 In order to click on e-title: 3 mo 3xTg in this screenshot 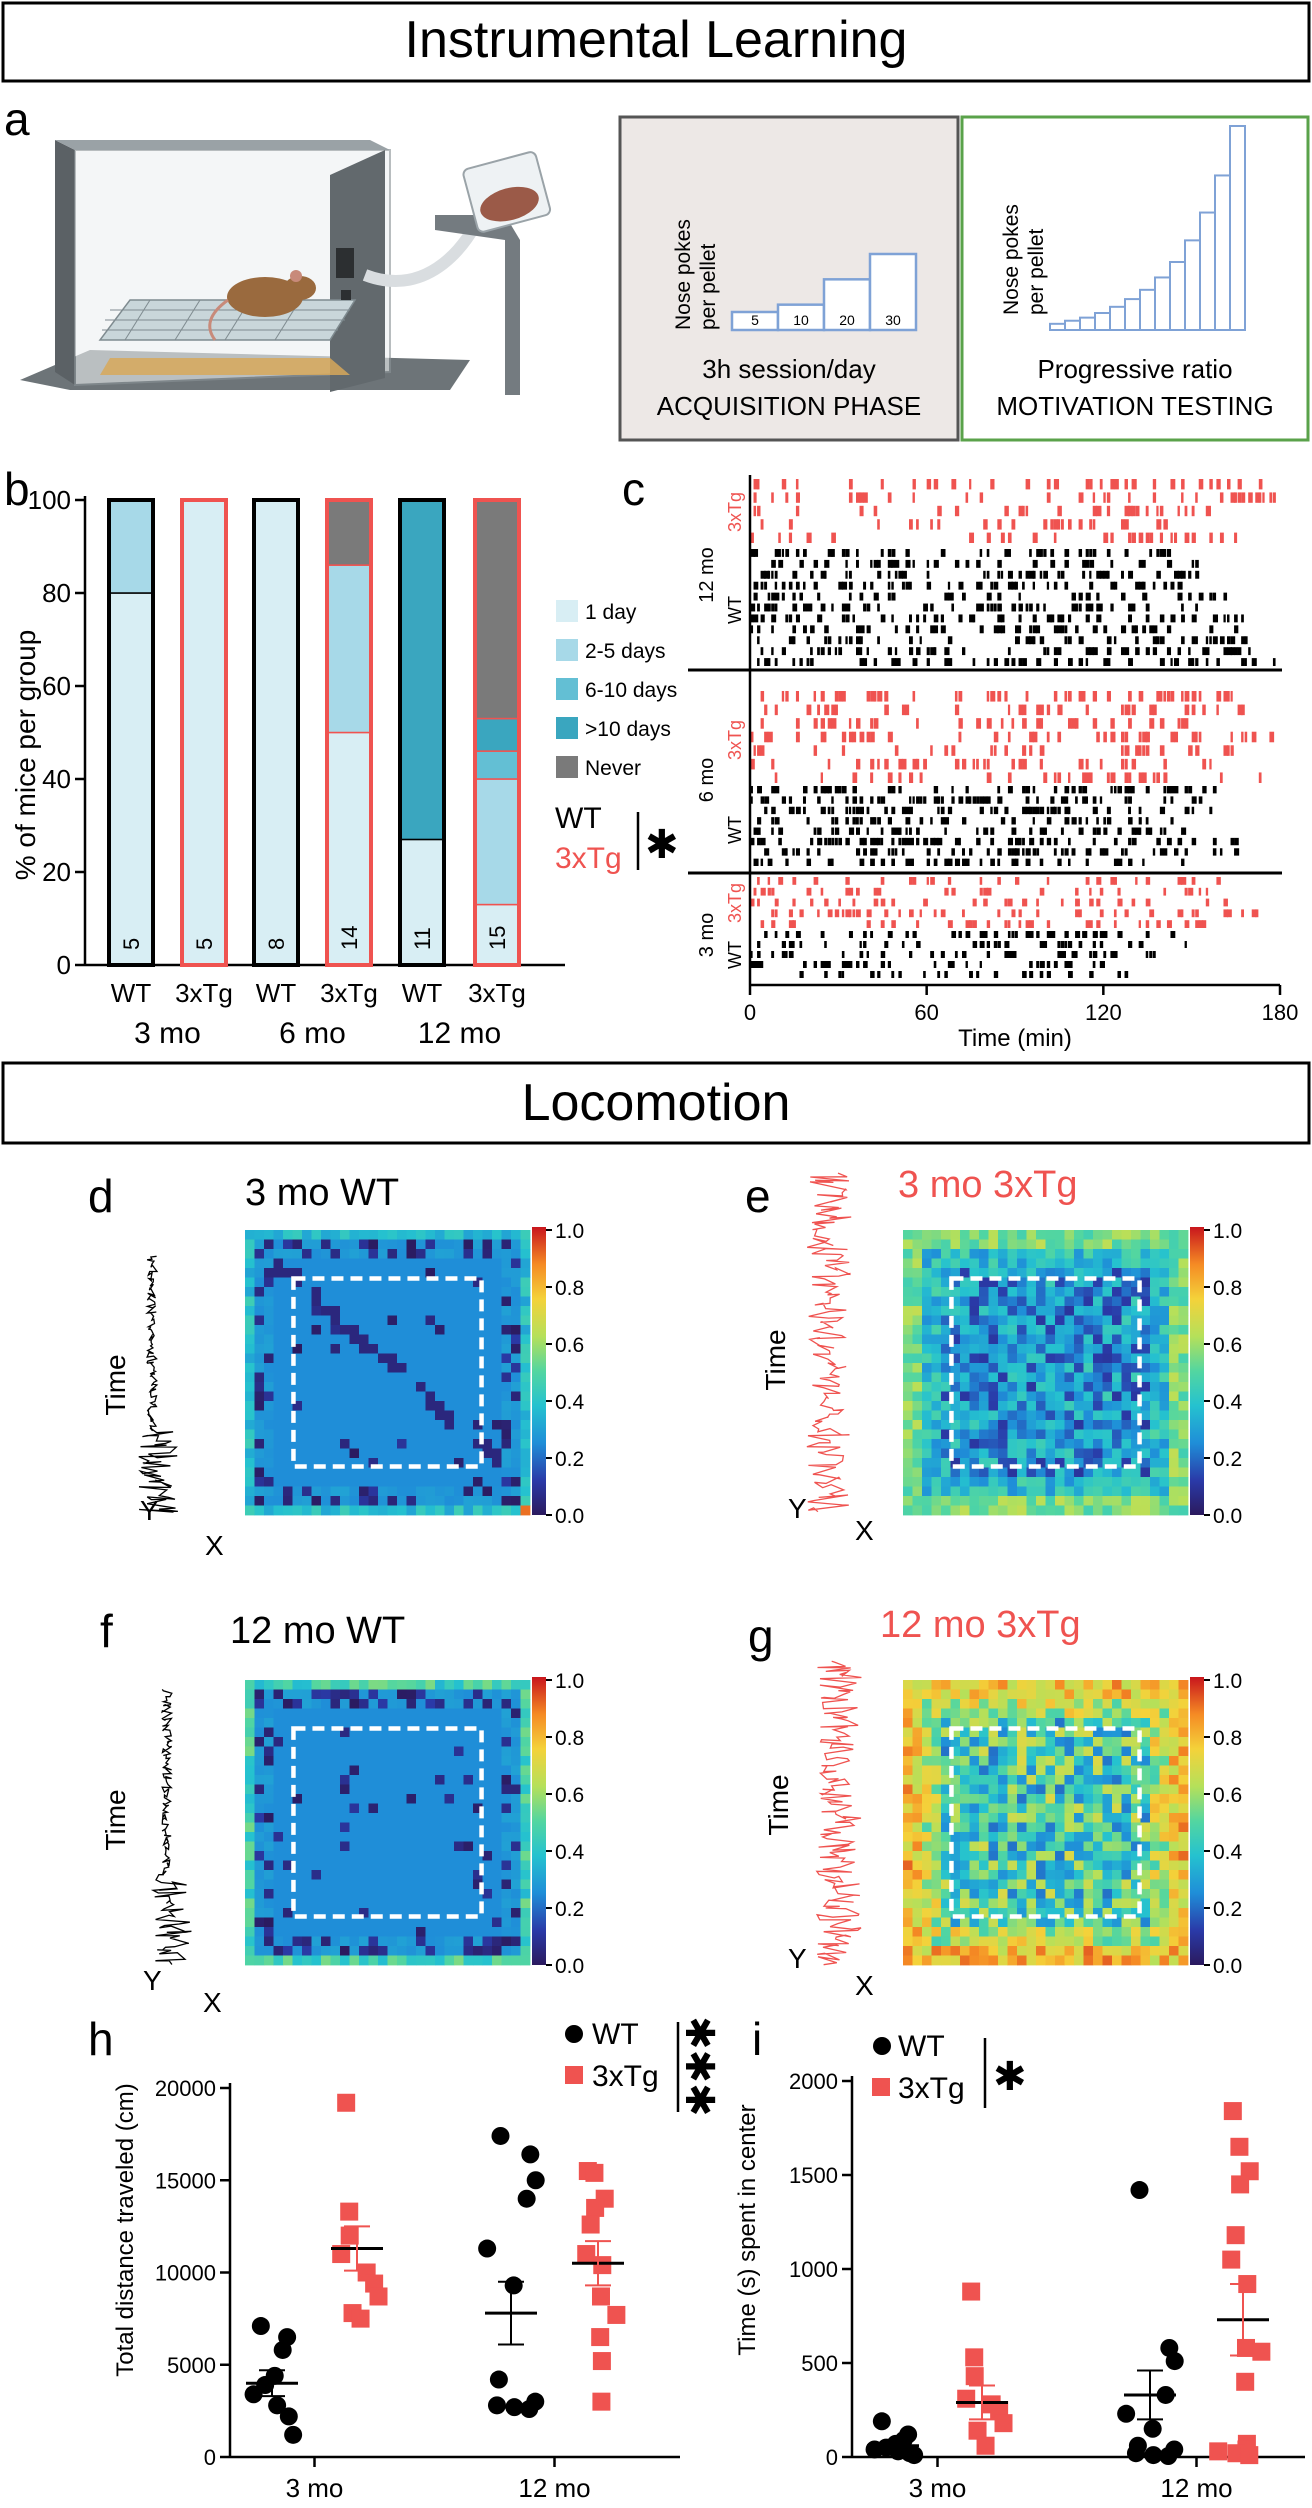, I will do `click(988, 1185)`.